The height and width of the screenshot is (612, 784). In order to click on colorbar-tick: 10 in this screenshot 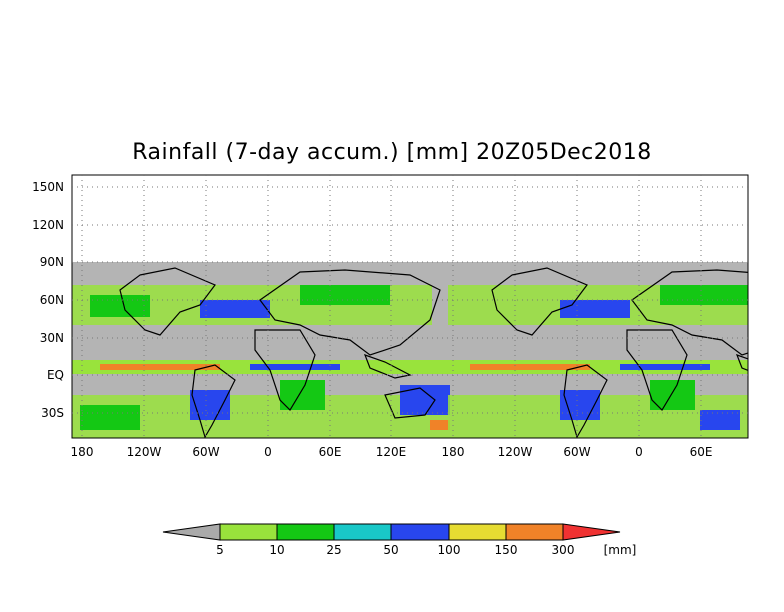, I will do `click(276, 550)`.